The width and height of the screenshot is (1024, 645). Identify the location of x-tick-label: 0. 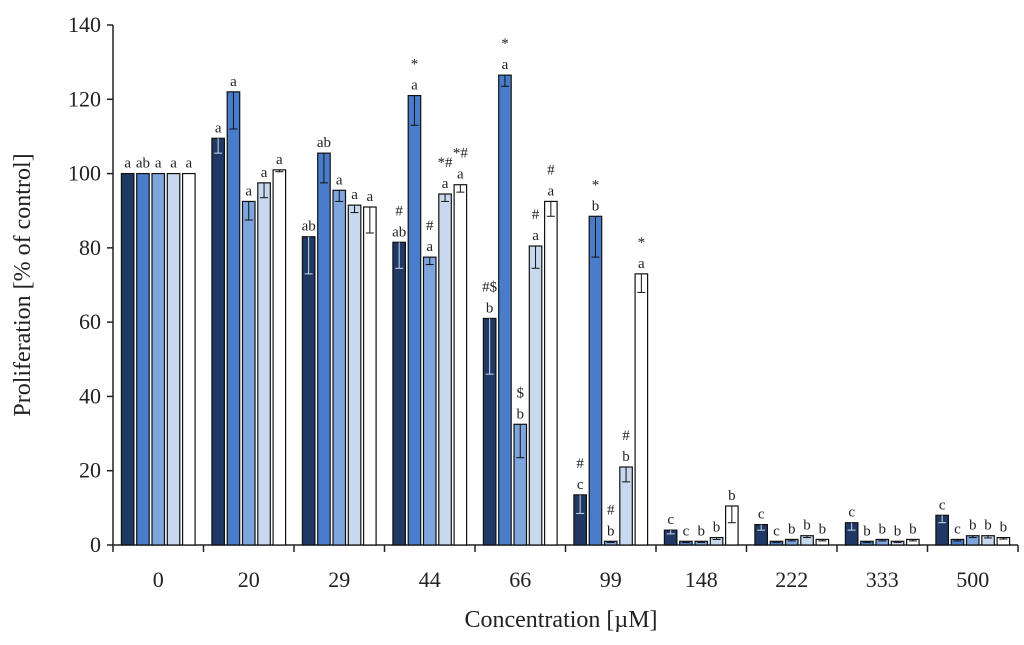
(158, 579).